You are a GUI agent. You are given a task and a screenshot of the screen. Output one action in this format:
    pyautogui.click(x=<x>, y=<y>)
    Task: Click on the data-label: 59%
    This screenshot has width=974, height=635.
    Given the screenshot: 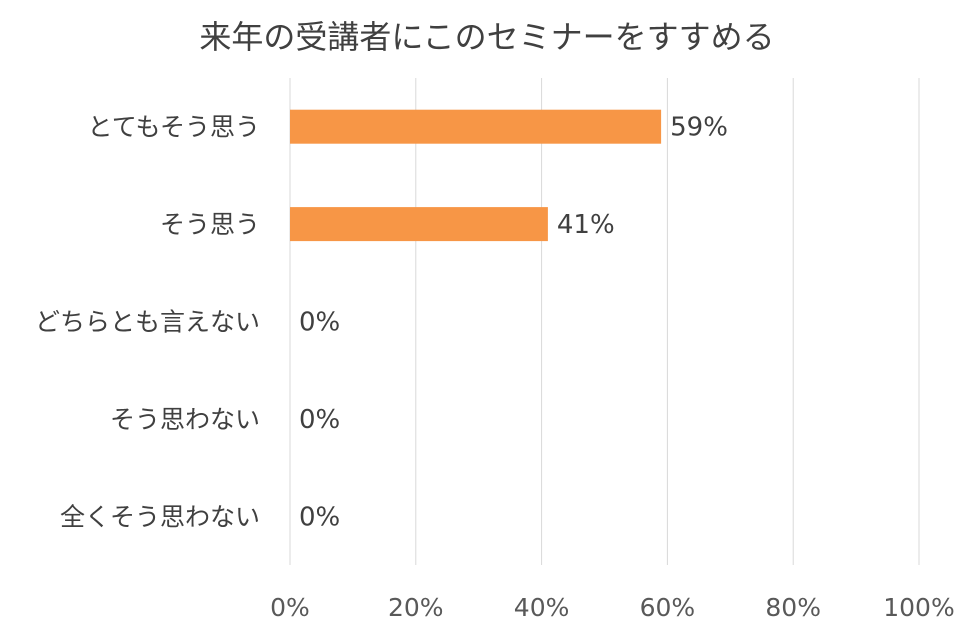 What is the action you would take?
    pyautogui.click(x=699, y=128)
    